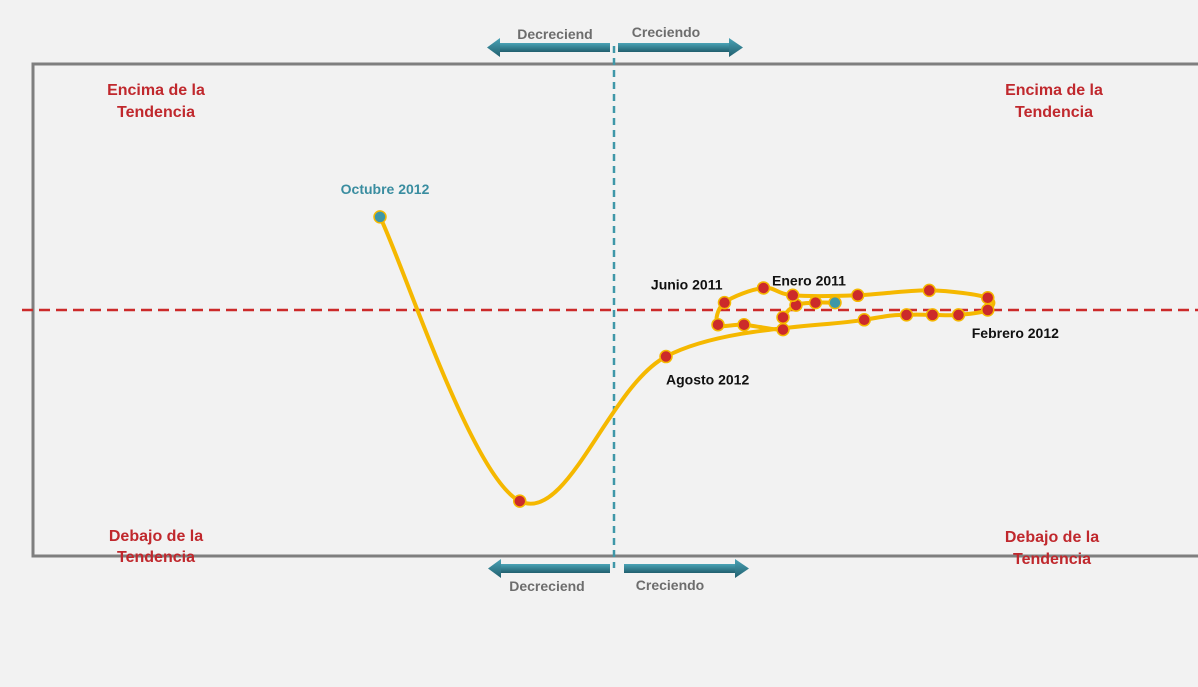 The height and width of the screenshot is (687, 1198). Describe the element at coordinates (549, 568) in the screenshot. I see `arrow-left-bottom-icon` at that location.